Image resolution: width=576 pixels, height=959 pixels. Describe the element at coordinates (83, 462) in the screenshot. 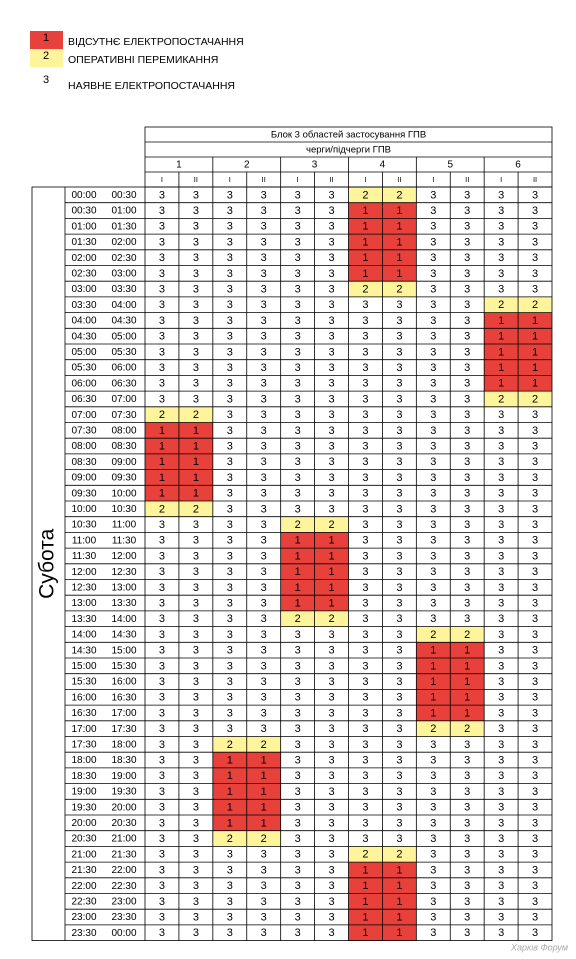

I see `time-start: 08:30` at that location.